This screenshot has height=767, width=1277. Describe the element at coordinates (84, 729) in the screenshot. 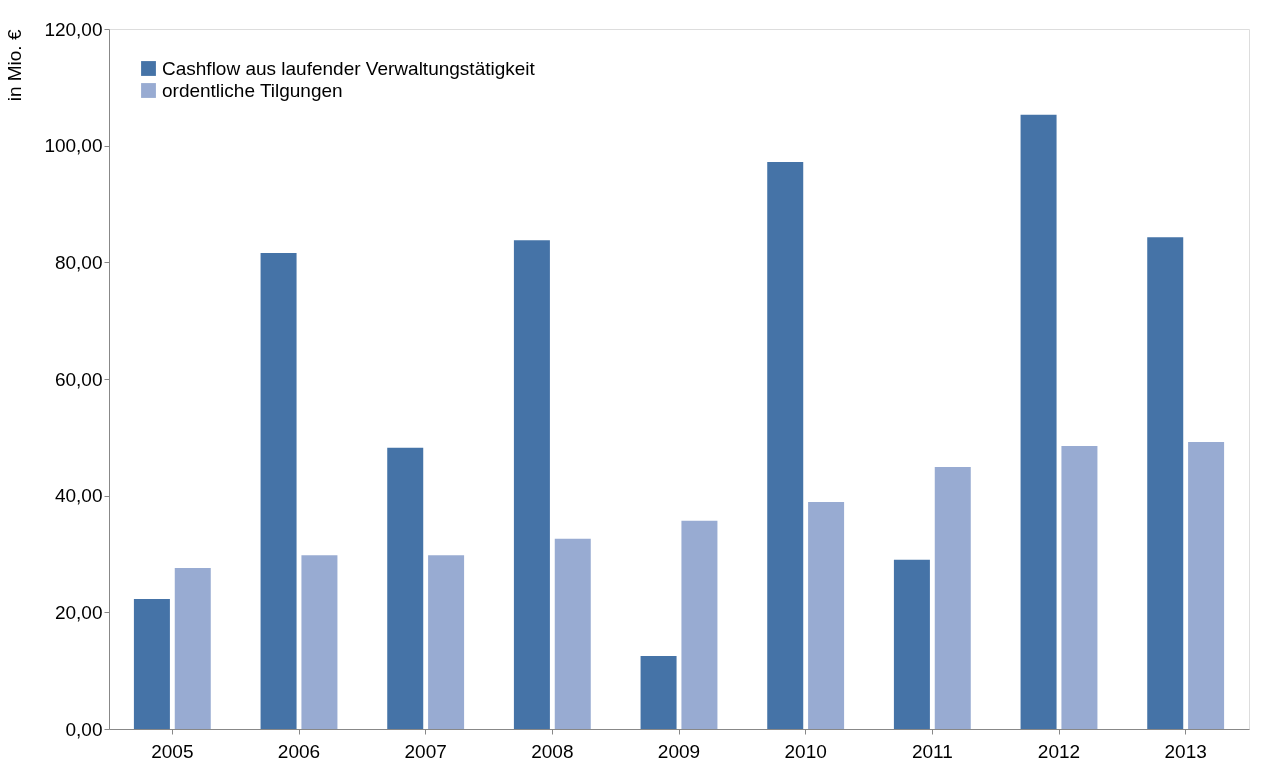

I see `y-tick-label: 0,00` at that location.